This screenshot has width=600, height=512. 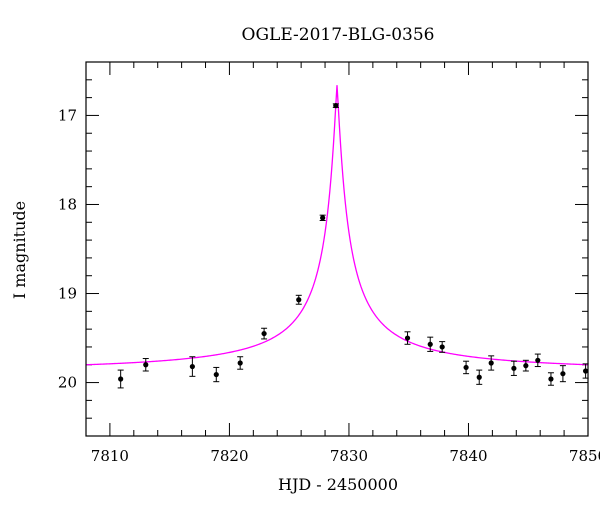 What do you see at coordinates (67, 115) in the screenshot?
I see `y-tick-label: 17` at bounding box center [67, 115].